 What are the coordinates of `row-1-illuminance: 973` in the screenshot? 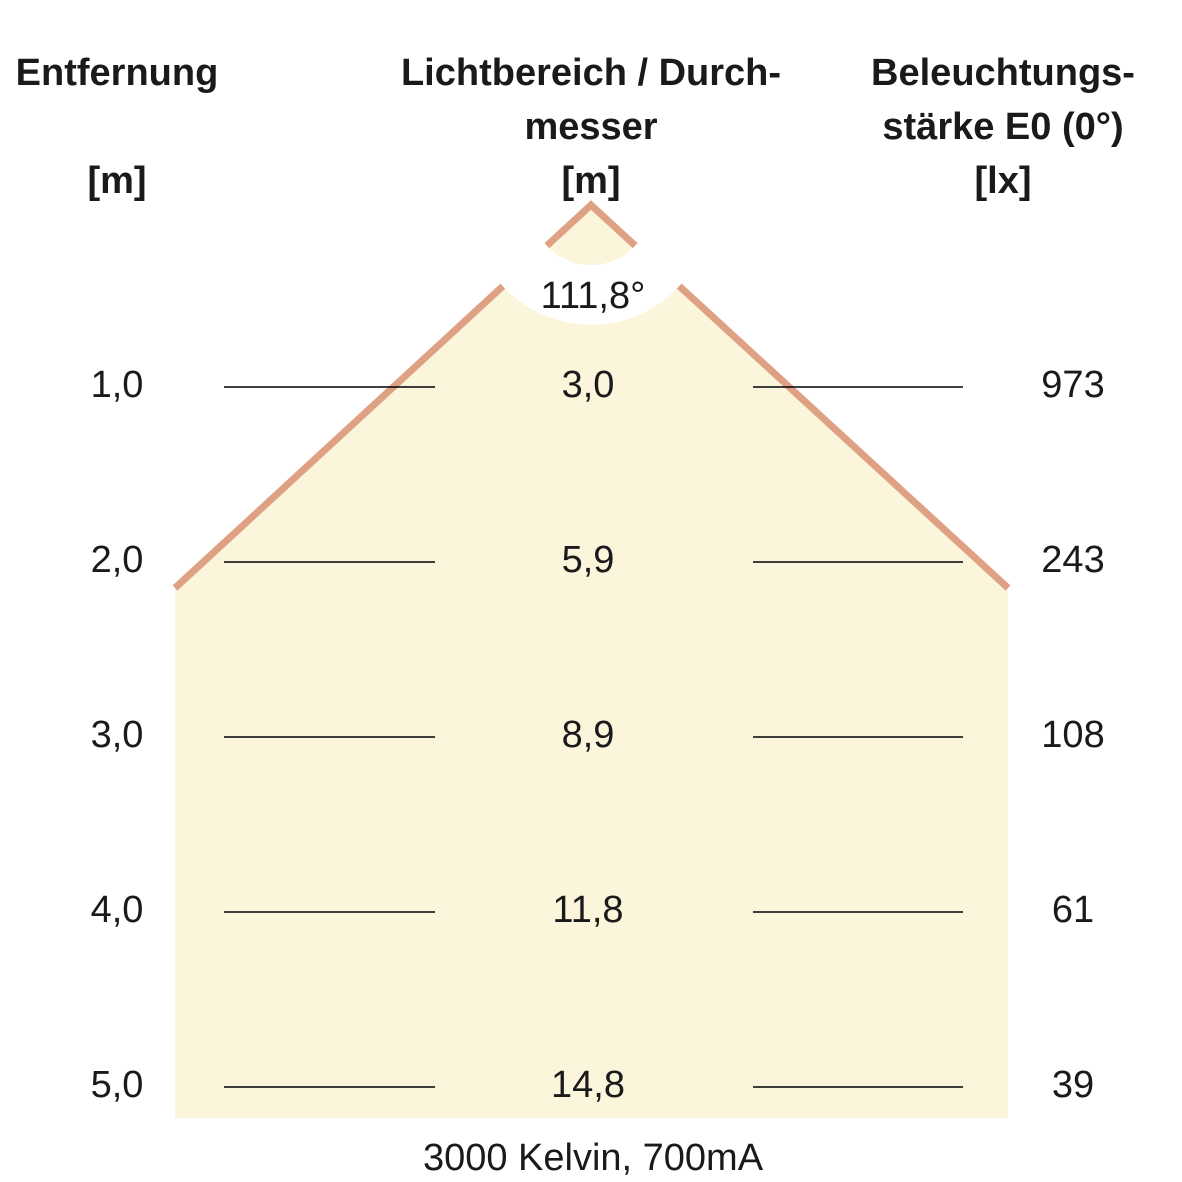 It's located at (1073, 385).